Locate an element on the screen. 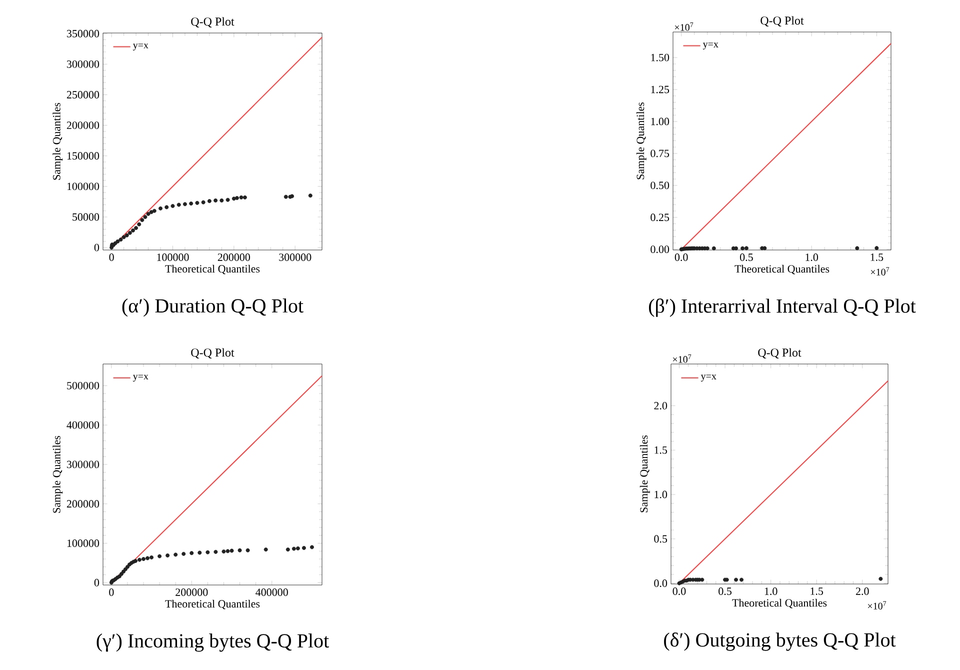 The height and width of the screenshot is (670, 960). y-tick-label: 0.0 is located at coordinates (661, 584).